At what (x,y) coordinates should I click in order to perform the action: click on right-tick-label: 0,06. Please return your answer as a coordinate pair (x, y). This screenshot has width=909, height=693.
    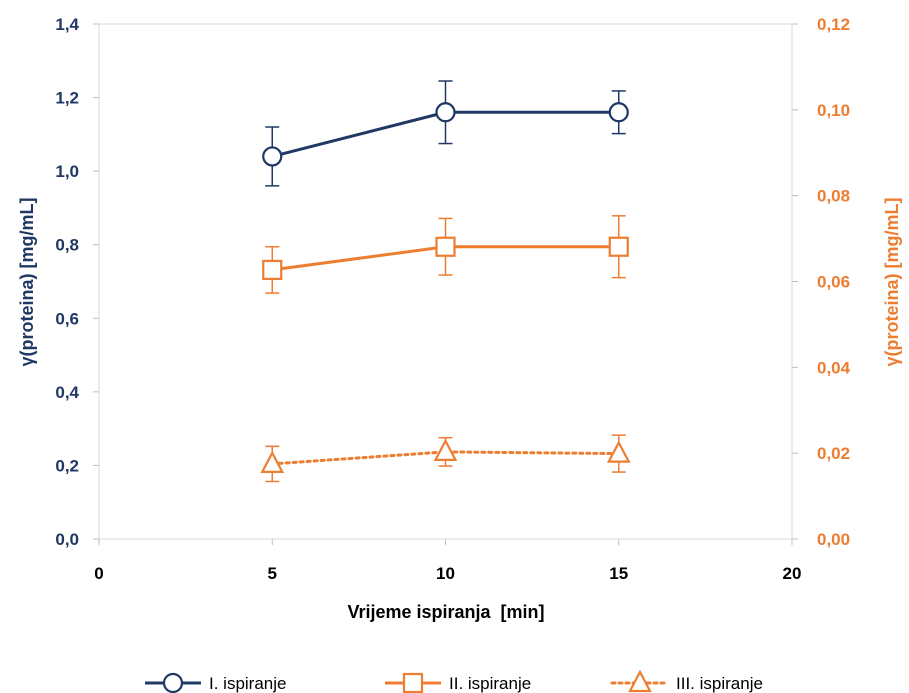
    Looking at the image, I should click on (833, 282).